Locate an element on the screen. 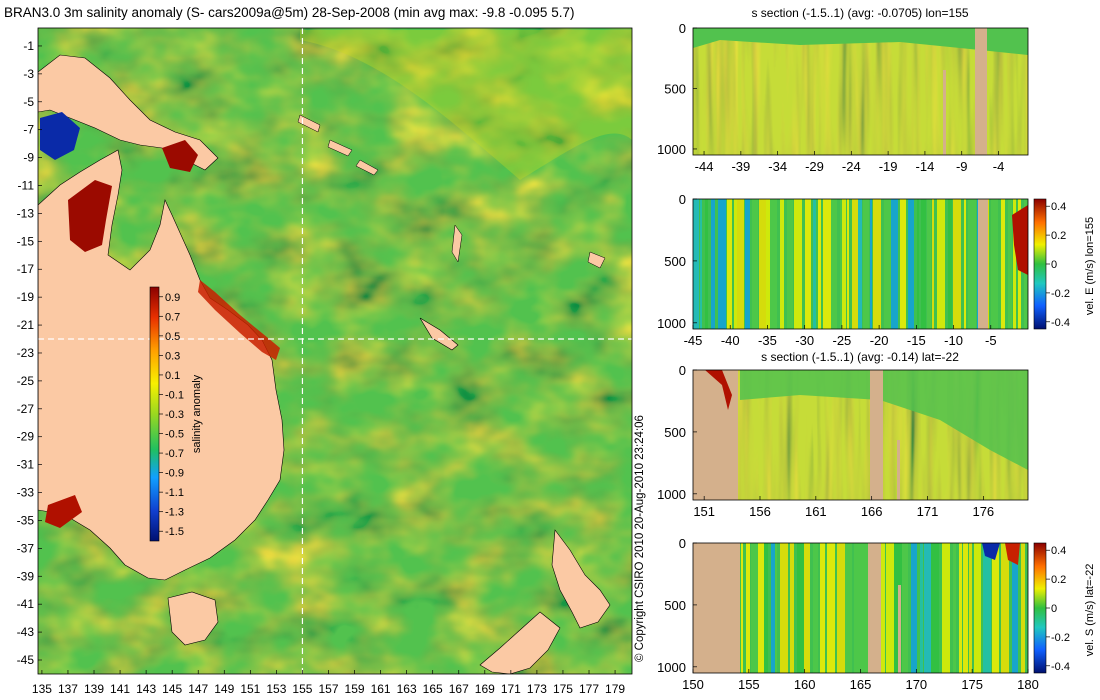  map-x-tick-label: 149 is located at coordinates (224, 689).